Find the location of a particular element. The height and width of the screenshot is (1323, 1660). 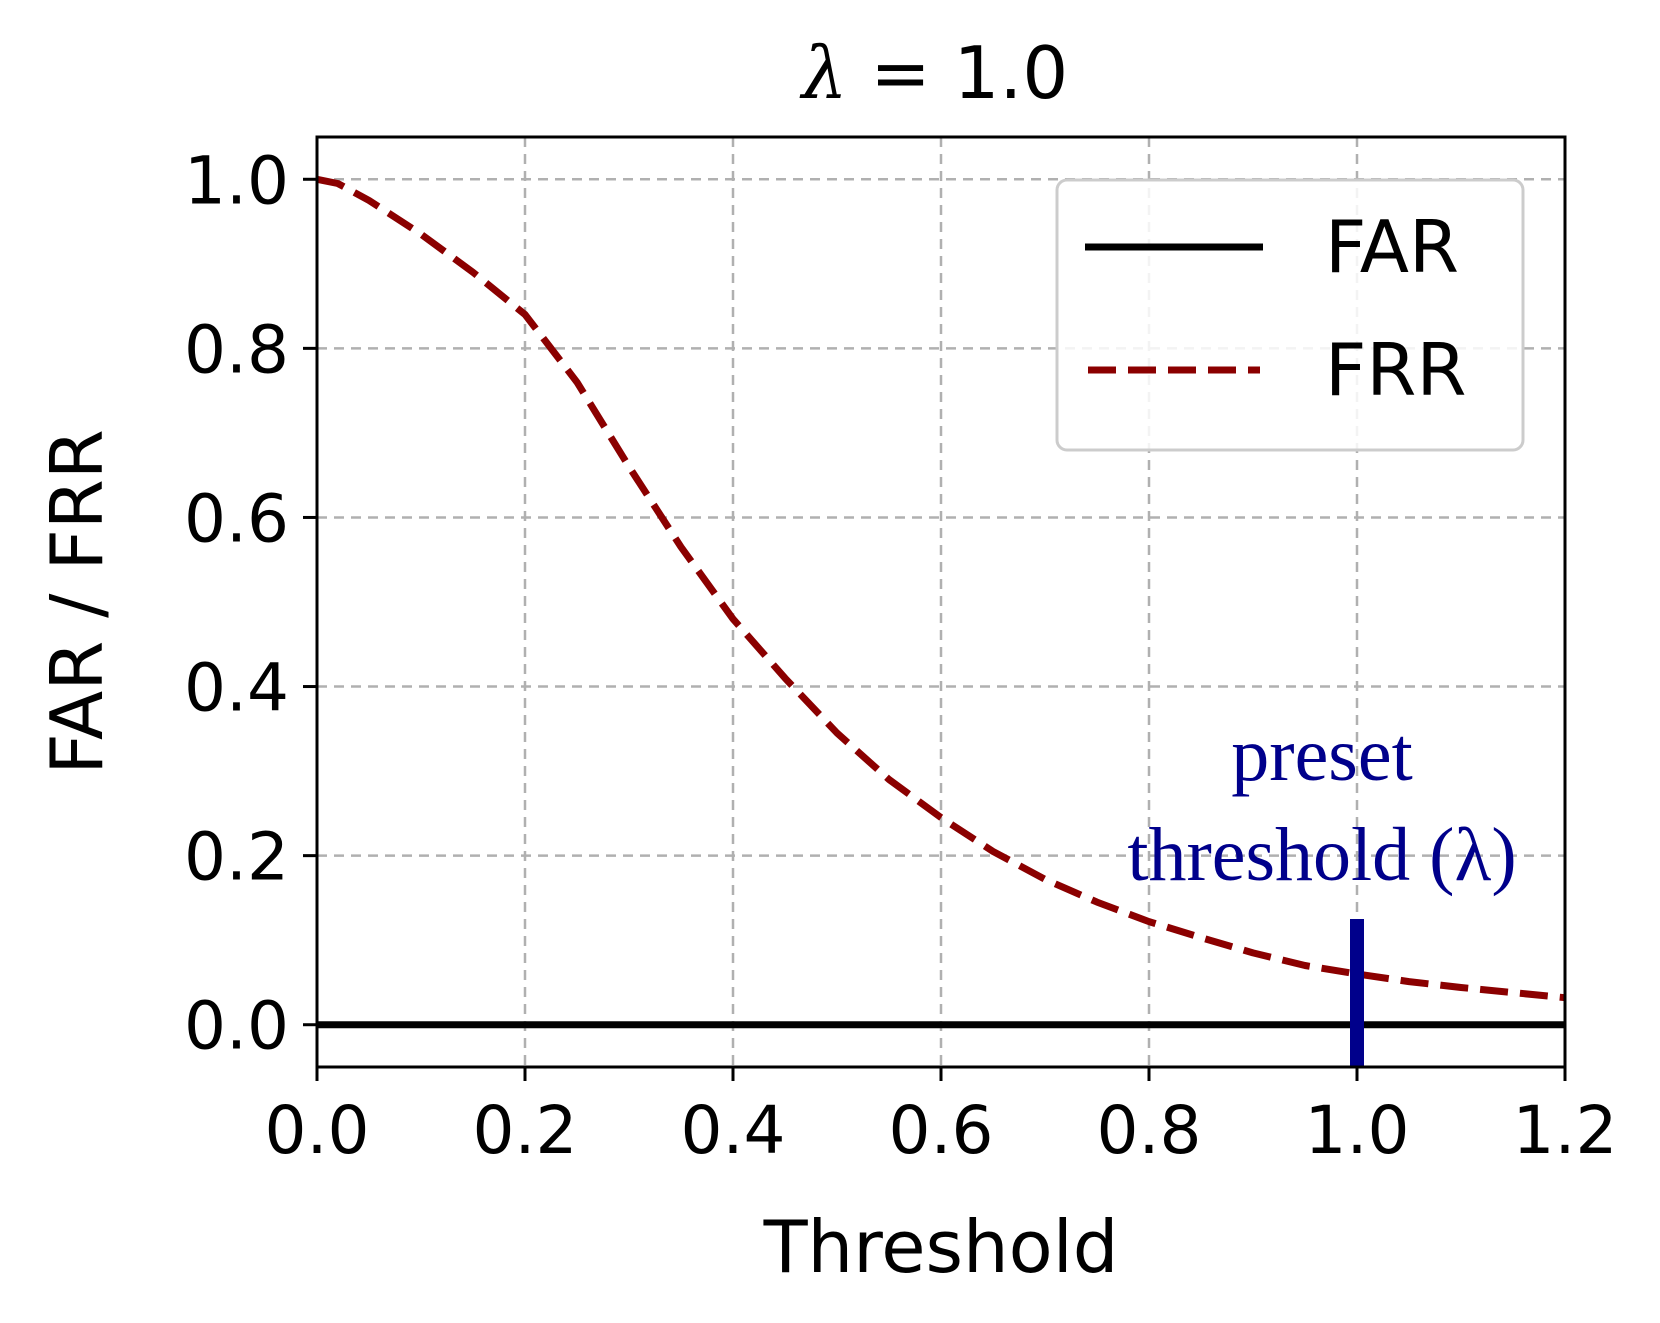

x-tick-label-6: 1.2 is located at coordinates (1565, 1130).